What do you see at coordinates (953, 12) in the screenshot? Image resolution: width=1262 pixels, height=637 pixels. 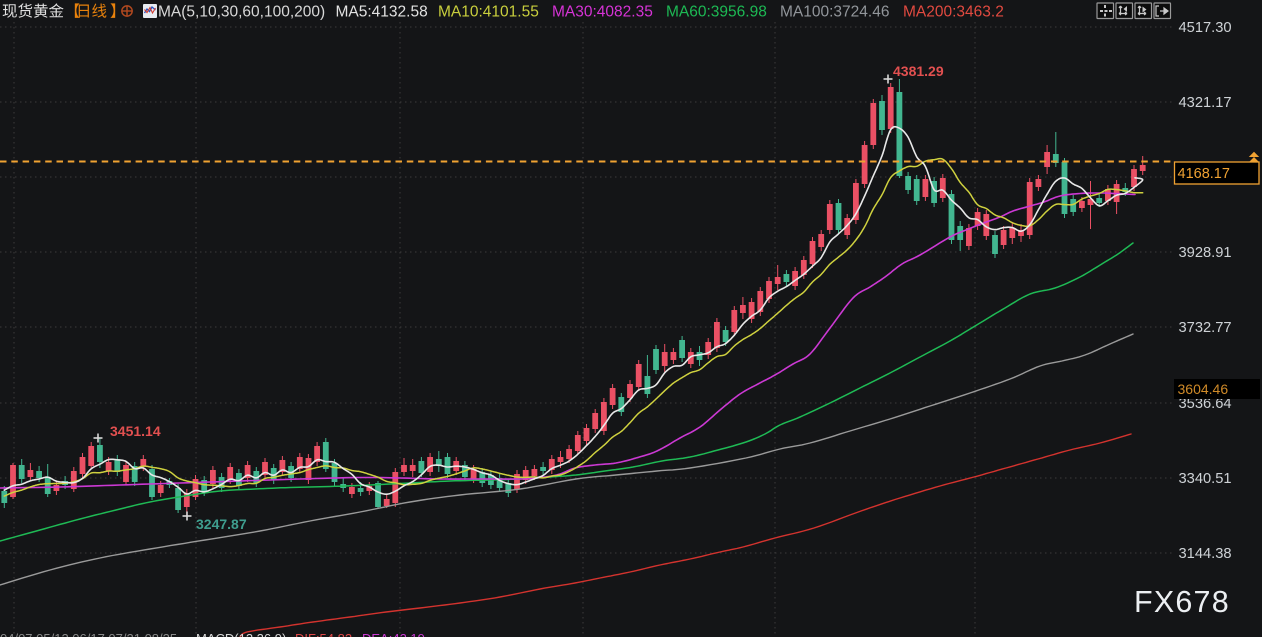 I see `svg-text: MA200:3463.2` at bounding box center [953, 12].